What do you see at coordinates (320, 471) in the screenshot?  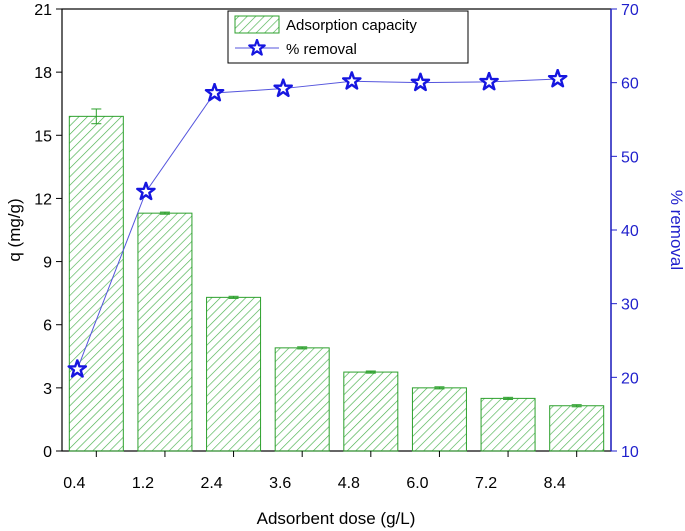 I see `x-axis: 0.4 1.2 2.4 3.6 4.8 6.0 7.2 8.4` at bounding box center [320, 471].